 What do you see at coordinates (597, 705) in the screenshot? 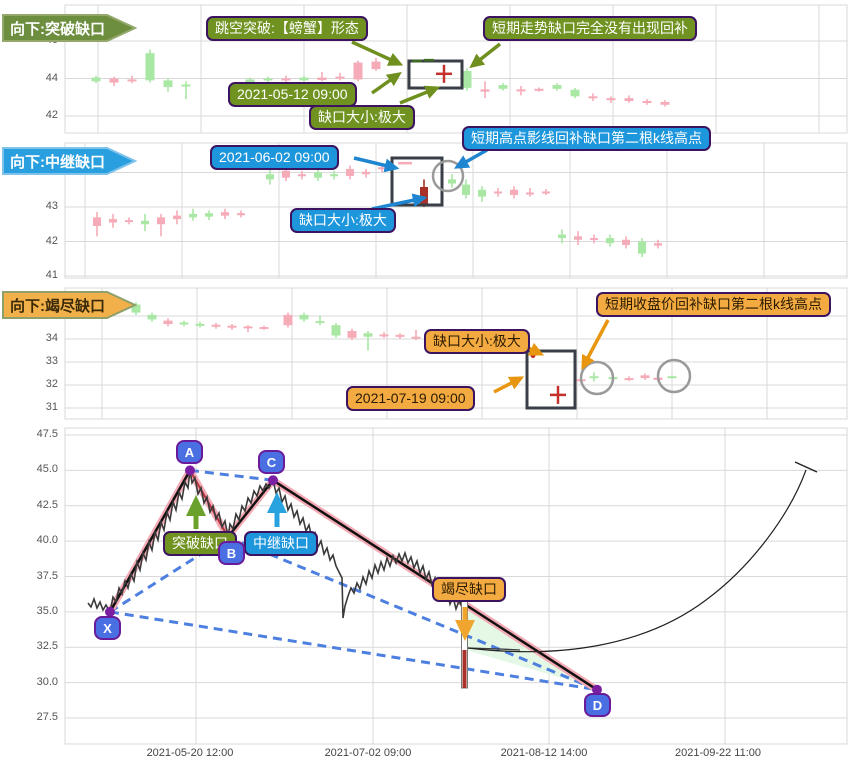
I see `point-label-d: D` at bounding box center [597, 705].